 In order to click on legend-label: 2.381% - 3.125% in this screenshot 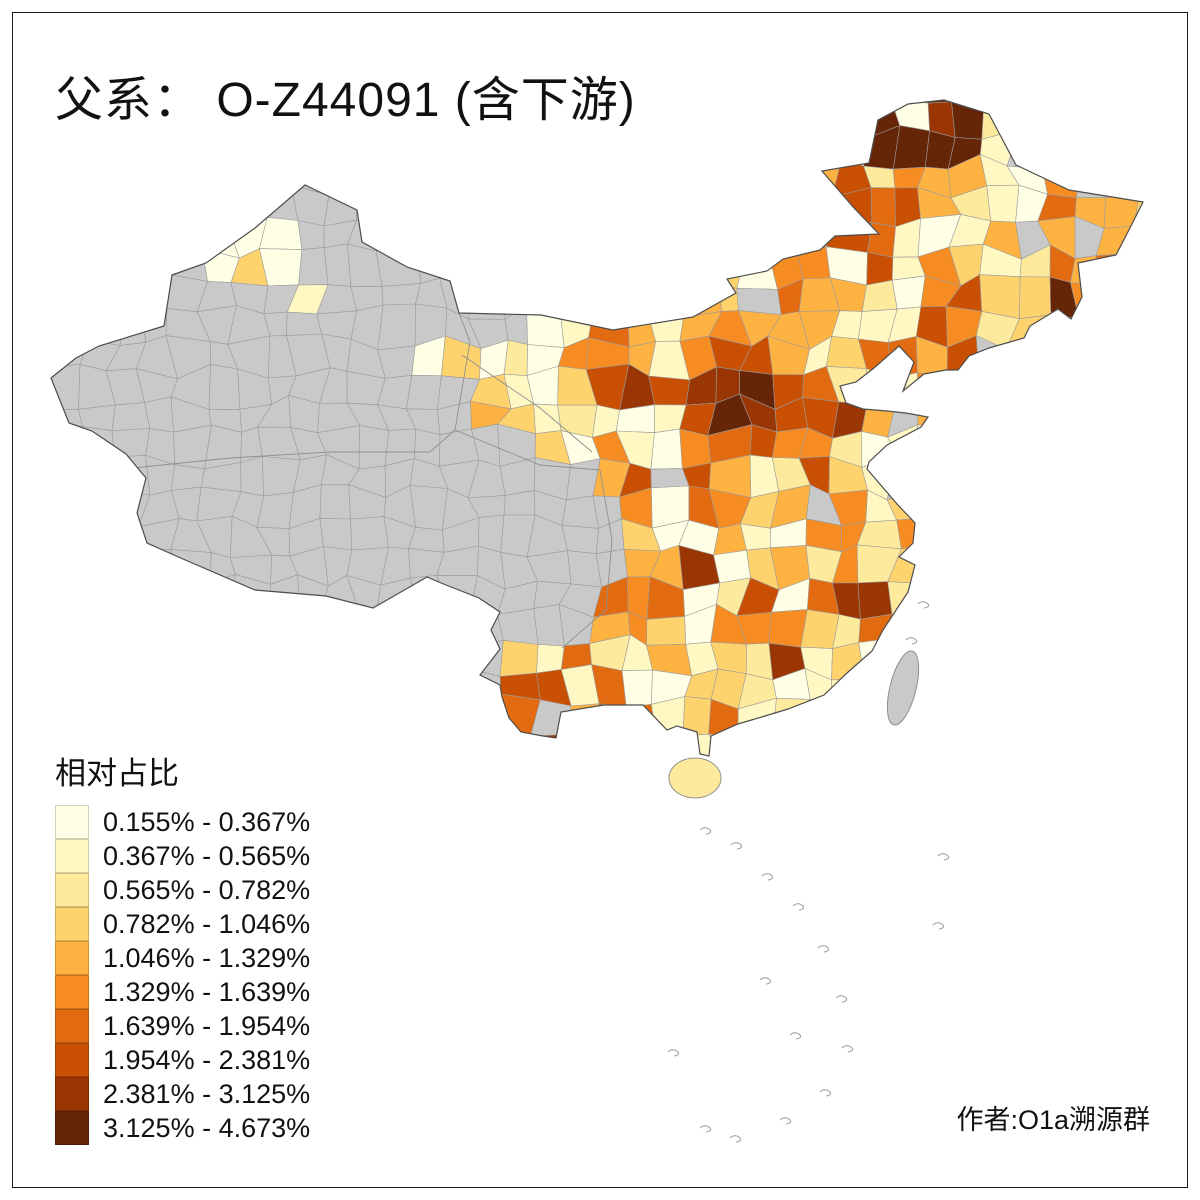, I will do `click(207, 1093)`.